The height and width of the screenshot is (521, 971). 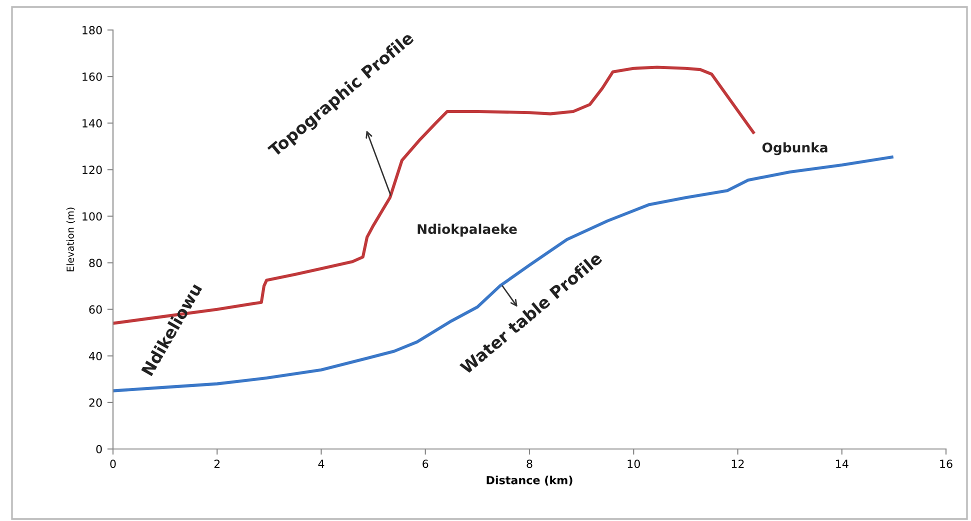 I want to click on x-tick-label: 14, so click(x=842, y=464).